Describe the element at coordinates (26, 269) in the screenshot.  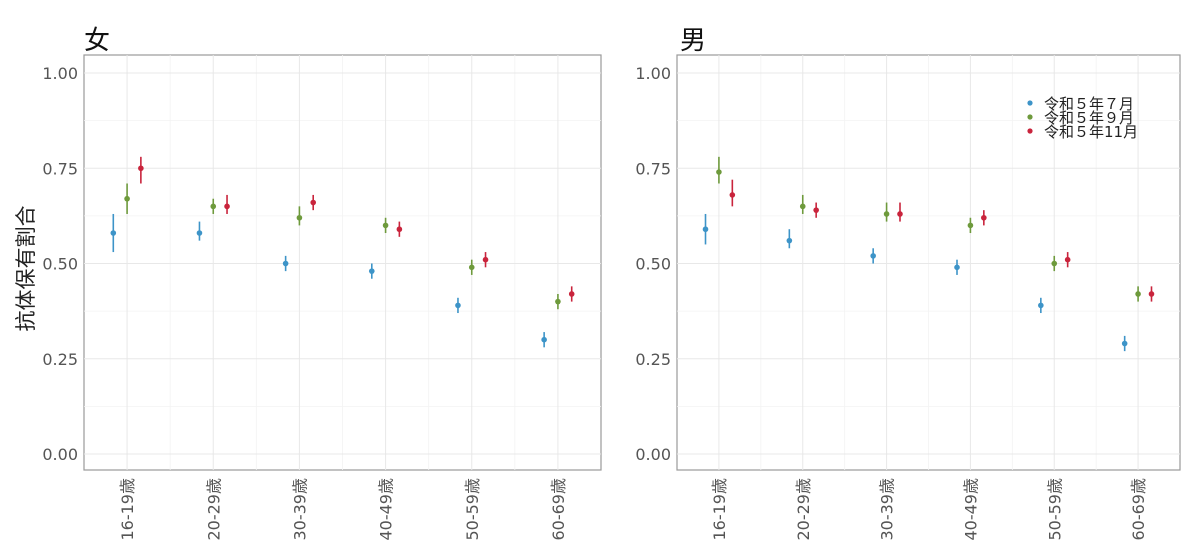
I see `y-axis-label: 抗体保有割合` at that location.